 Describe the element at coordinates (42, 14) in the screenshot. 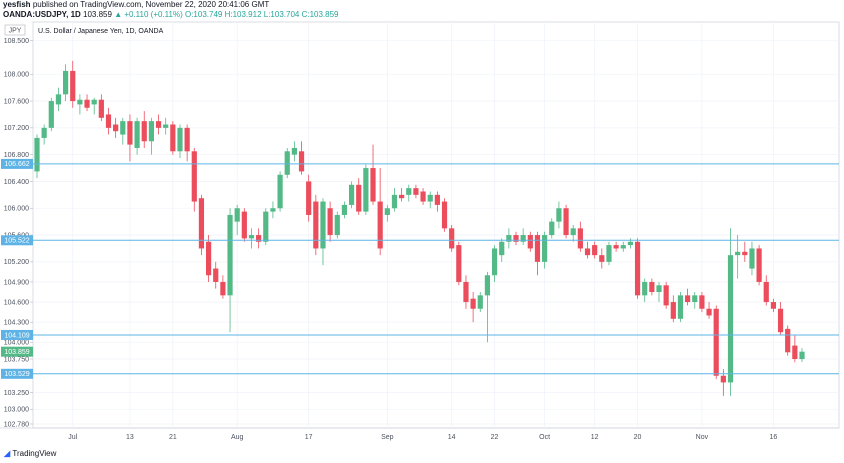

I see `symbol: OANDA:USDJPY, 1D` at that location.